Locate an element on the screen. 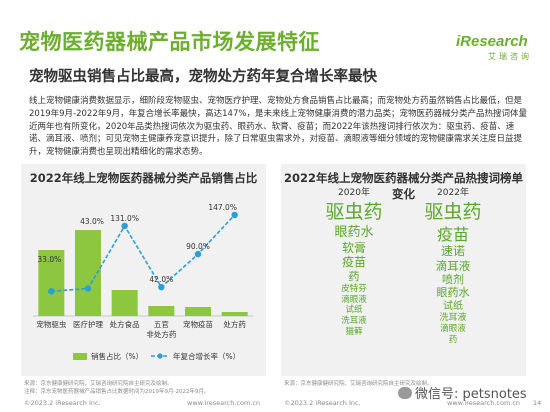 This screenshot has width=550, height=412. footer-copyright-left: ©2023.2 iResearch Inc. is located at coordinates (62, 403).